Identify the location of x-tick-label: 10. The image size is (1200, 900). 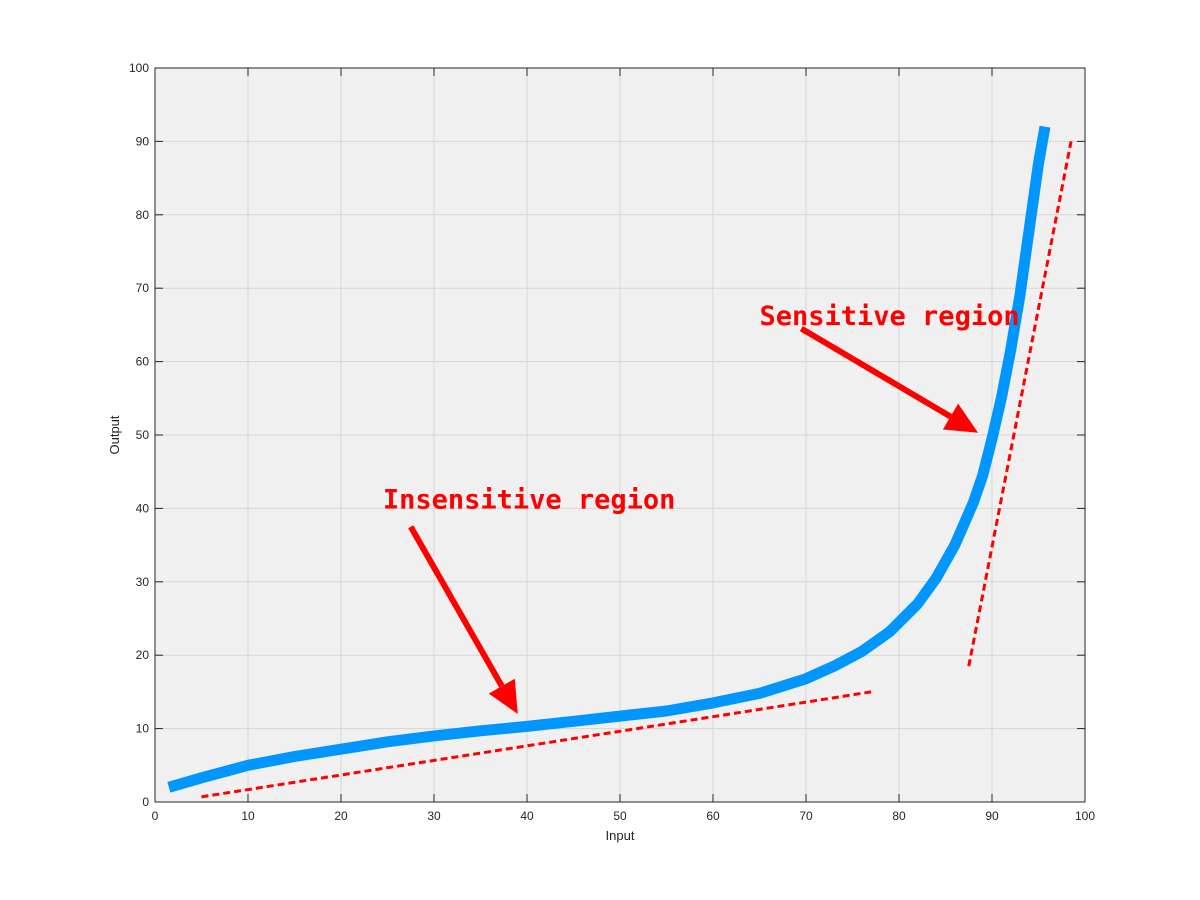
(248, 816).